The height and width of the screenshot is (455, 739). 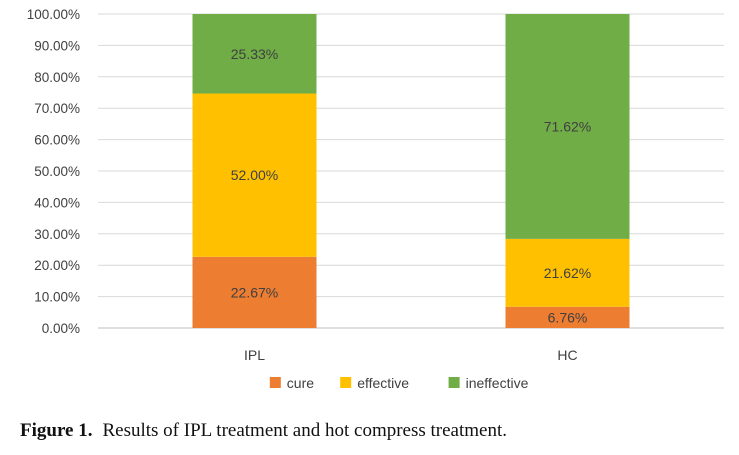 I want to click on y-tick-label: 30.00%, so click(x=57, y=234).